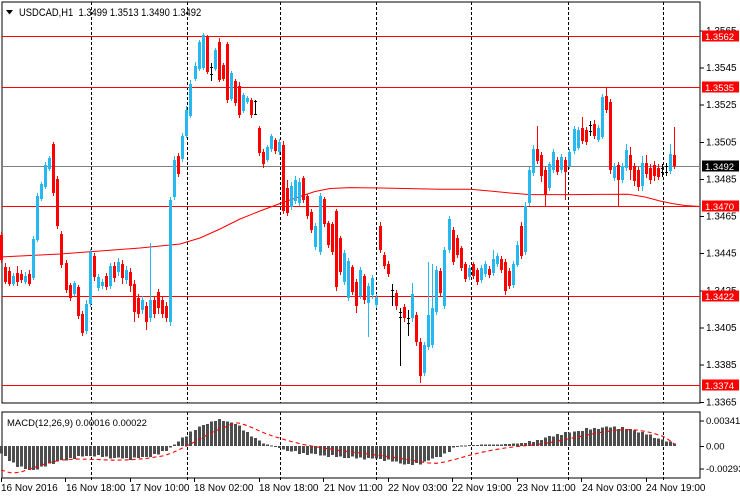  Describe the element at coordinates (719, 37) in the screenshot. I see `svg-text: 1.3562` at that location.